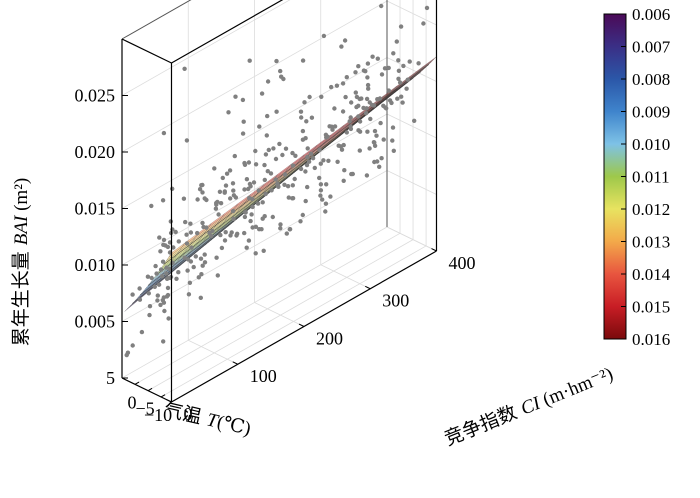 The height and width of the screenshot is (498, 700). I want to click on z-tick-label: 0.025, so click(95, 96).